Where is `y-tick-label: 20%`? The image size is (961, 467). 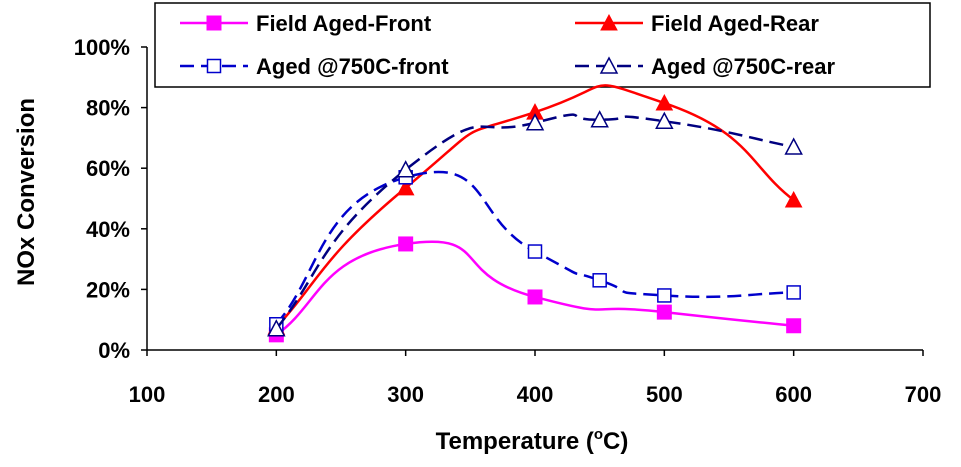 y-tick-label: 20% is located at coordinates (108, 289).